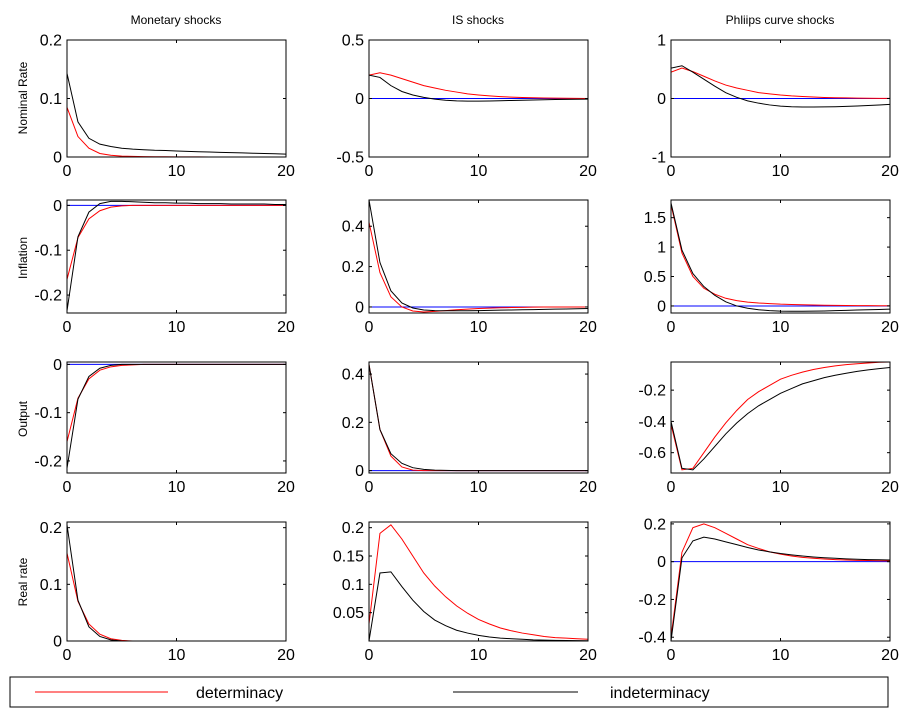 This screenshot has width=901, height=709. Describe the element at coordinates (348, 613) in the screenshot. I see `y-tick-label: 0.05` at that location.